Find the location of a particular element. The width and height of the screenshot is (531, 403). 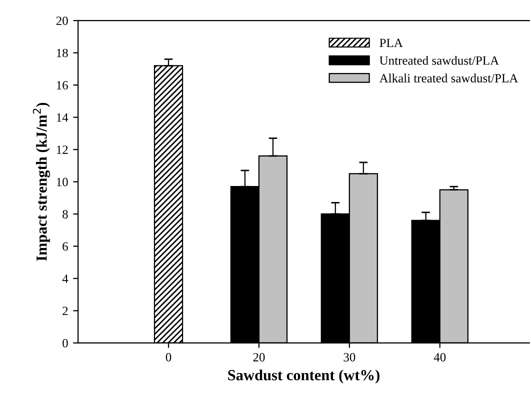

y-tick-label: 14 is located at coordinates (62, 117).